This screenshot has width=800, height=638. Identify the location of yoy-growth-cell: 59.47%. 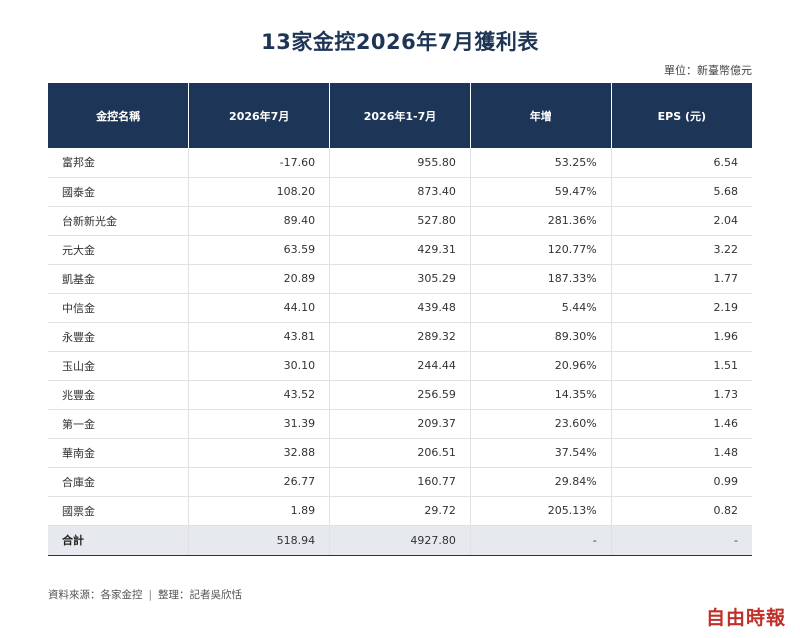
(540, 192).